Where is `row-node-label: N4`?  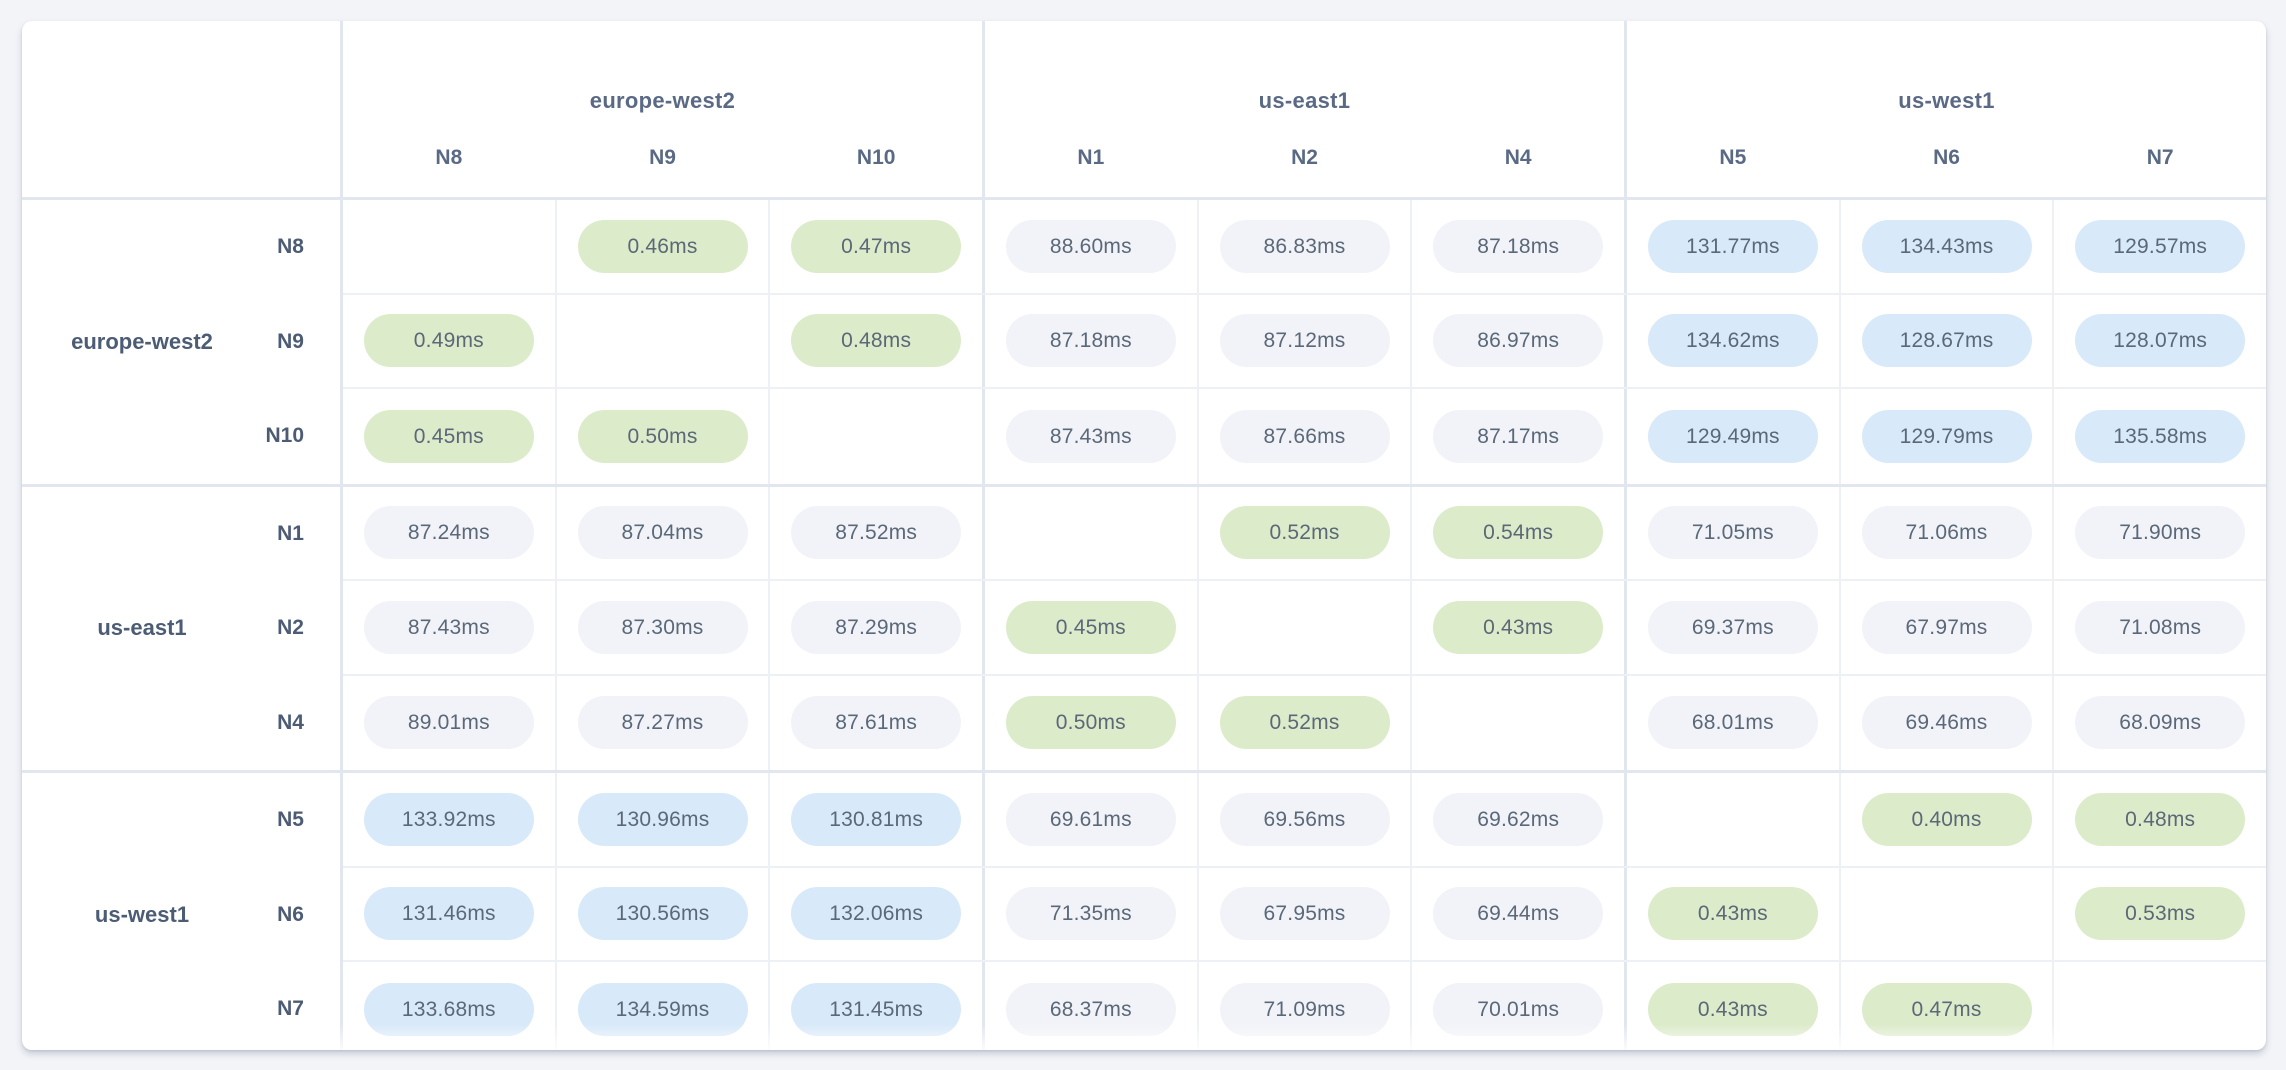
row-node-label: N4 is located at coordinates (290, 722).